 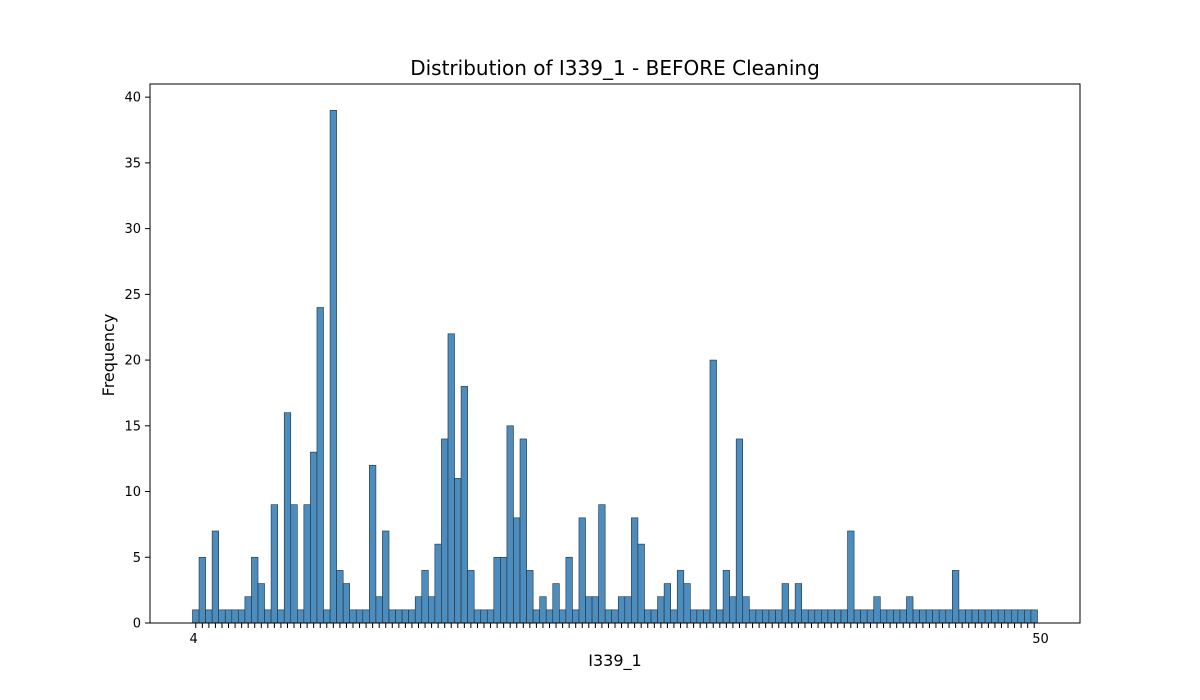 What do you see at coordinates (614, 661) in the screenshot?
I see `x-axis-label: I339_1` at bounding box center [614, 661].